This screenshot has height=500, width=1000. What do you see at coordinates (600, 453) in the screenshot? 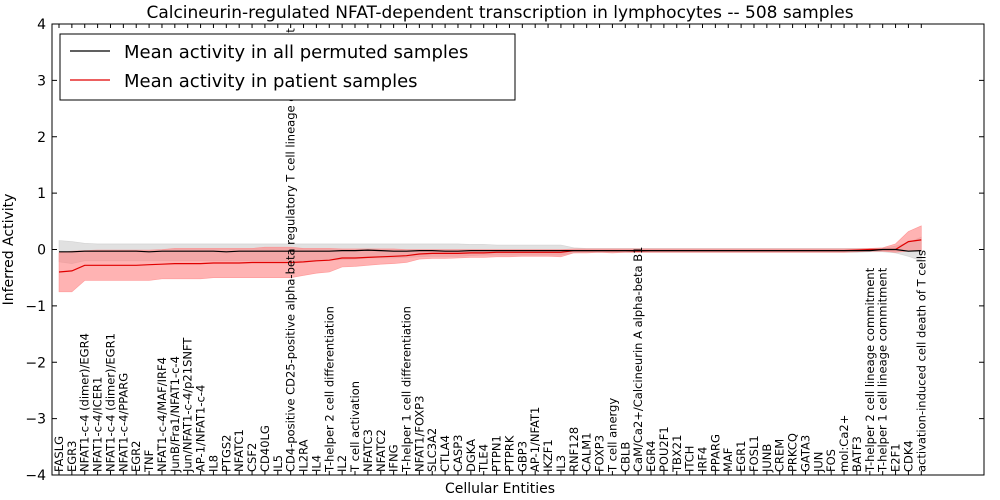
I see `x-category-label: FOXP3` at bounding box center [600, 453].